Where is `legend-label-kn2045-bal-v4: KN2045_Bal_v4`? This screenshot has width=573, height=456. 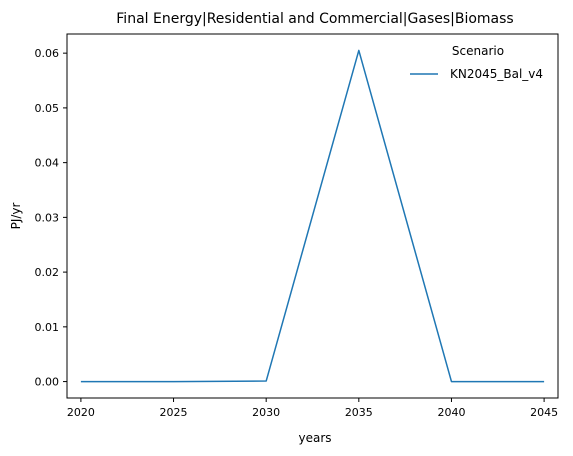 legend-label-kn2045-bal-v4: KN2045_Bal_v4 is located at coordinates (496, 74).